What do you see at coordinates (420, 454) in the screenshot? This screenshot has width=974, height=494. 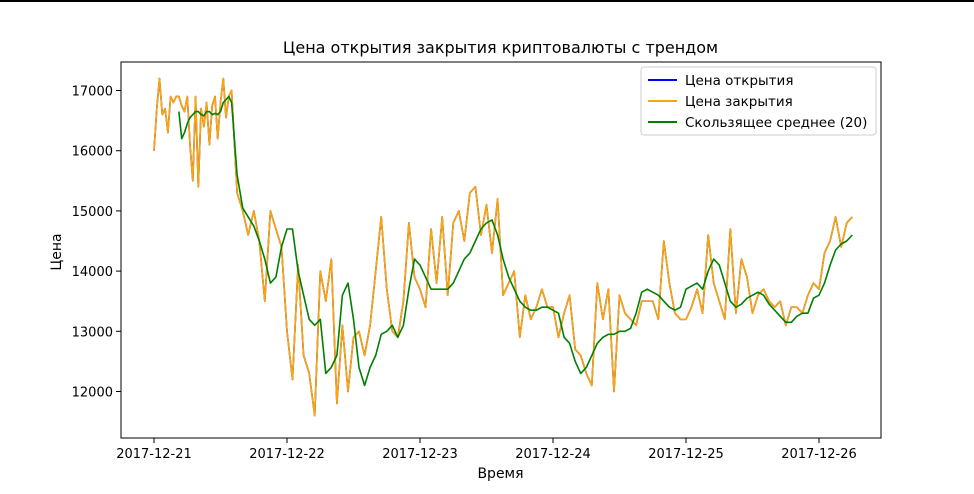 I see `x-tick-label: 2017-12-23` at bounding box center [420, 454].